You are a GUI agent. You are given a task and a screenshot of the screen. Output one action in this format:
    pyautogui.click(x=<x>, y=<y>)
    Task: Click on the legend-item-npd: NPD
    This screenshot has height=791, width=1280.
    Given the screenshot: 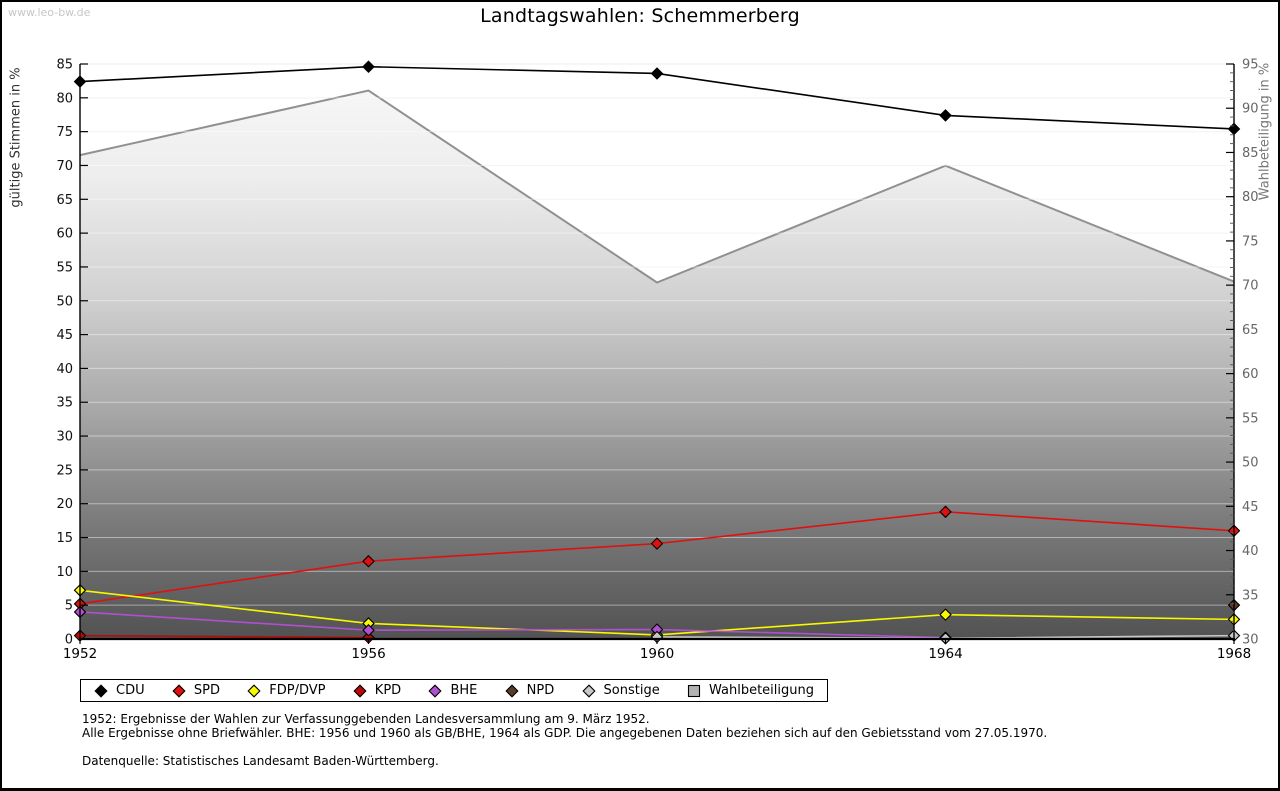 What is the action you would take?
    pyautogui.click(x=530, y=690)
    